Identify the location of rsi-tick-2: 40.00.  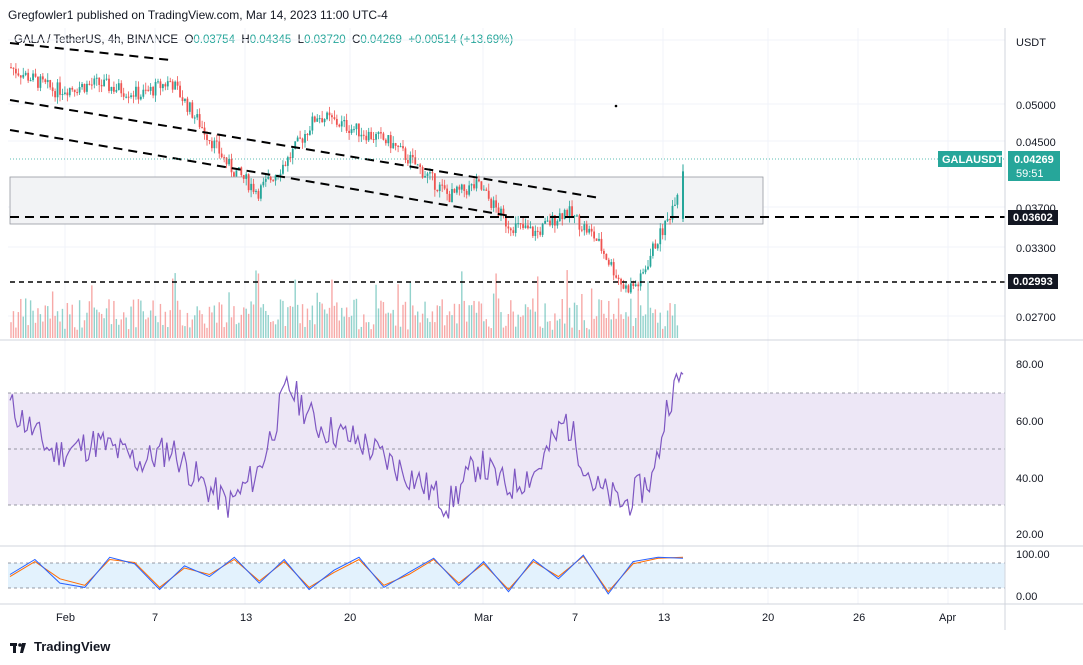
(1030, 479).